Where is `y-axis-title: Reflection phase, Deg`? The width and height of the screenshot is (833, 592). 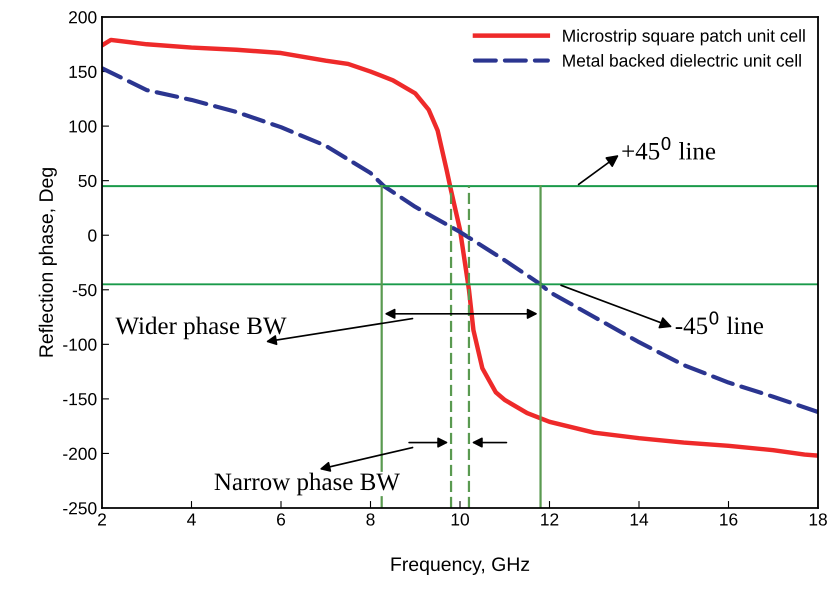 y-axis-title: Reflection phase, Deg is located at coordinates (47, 262).